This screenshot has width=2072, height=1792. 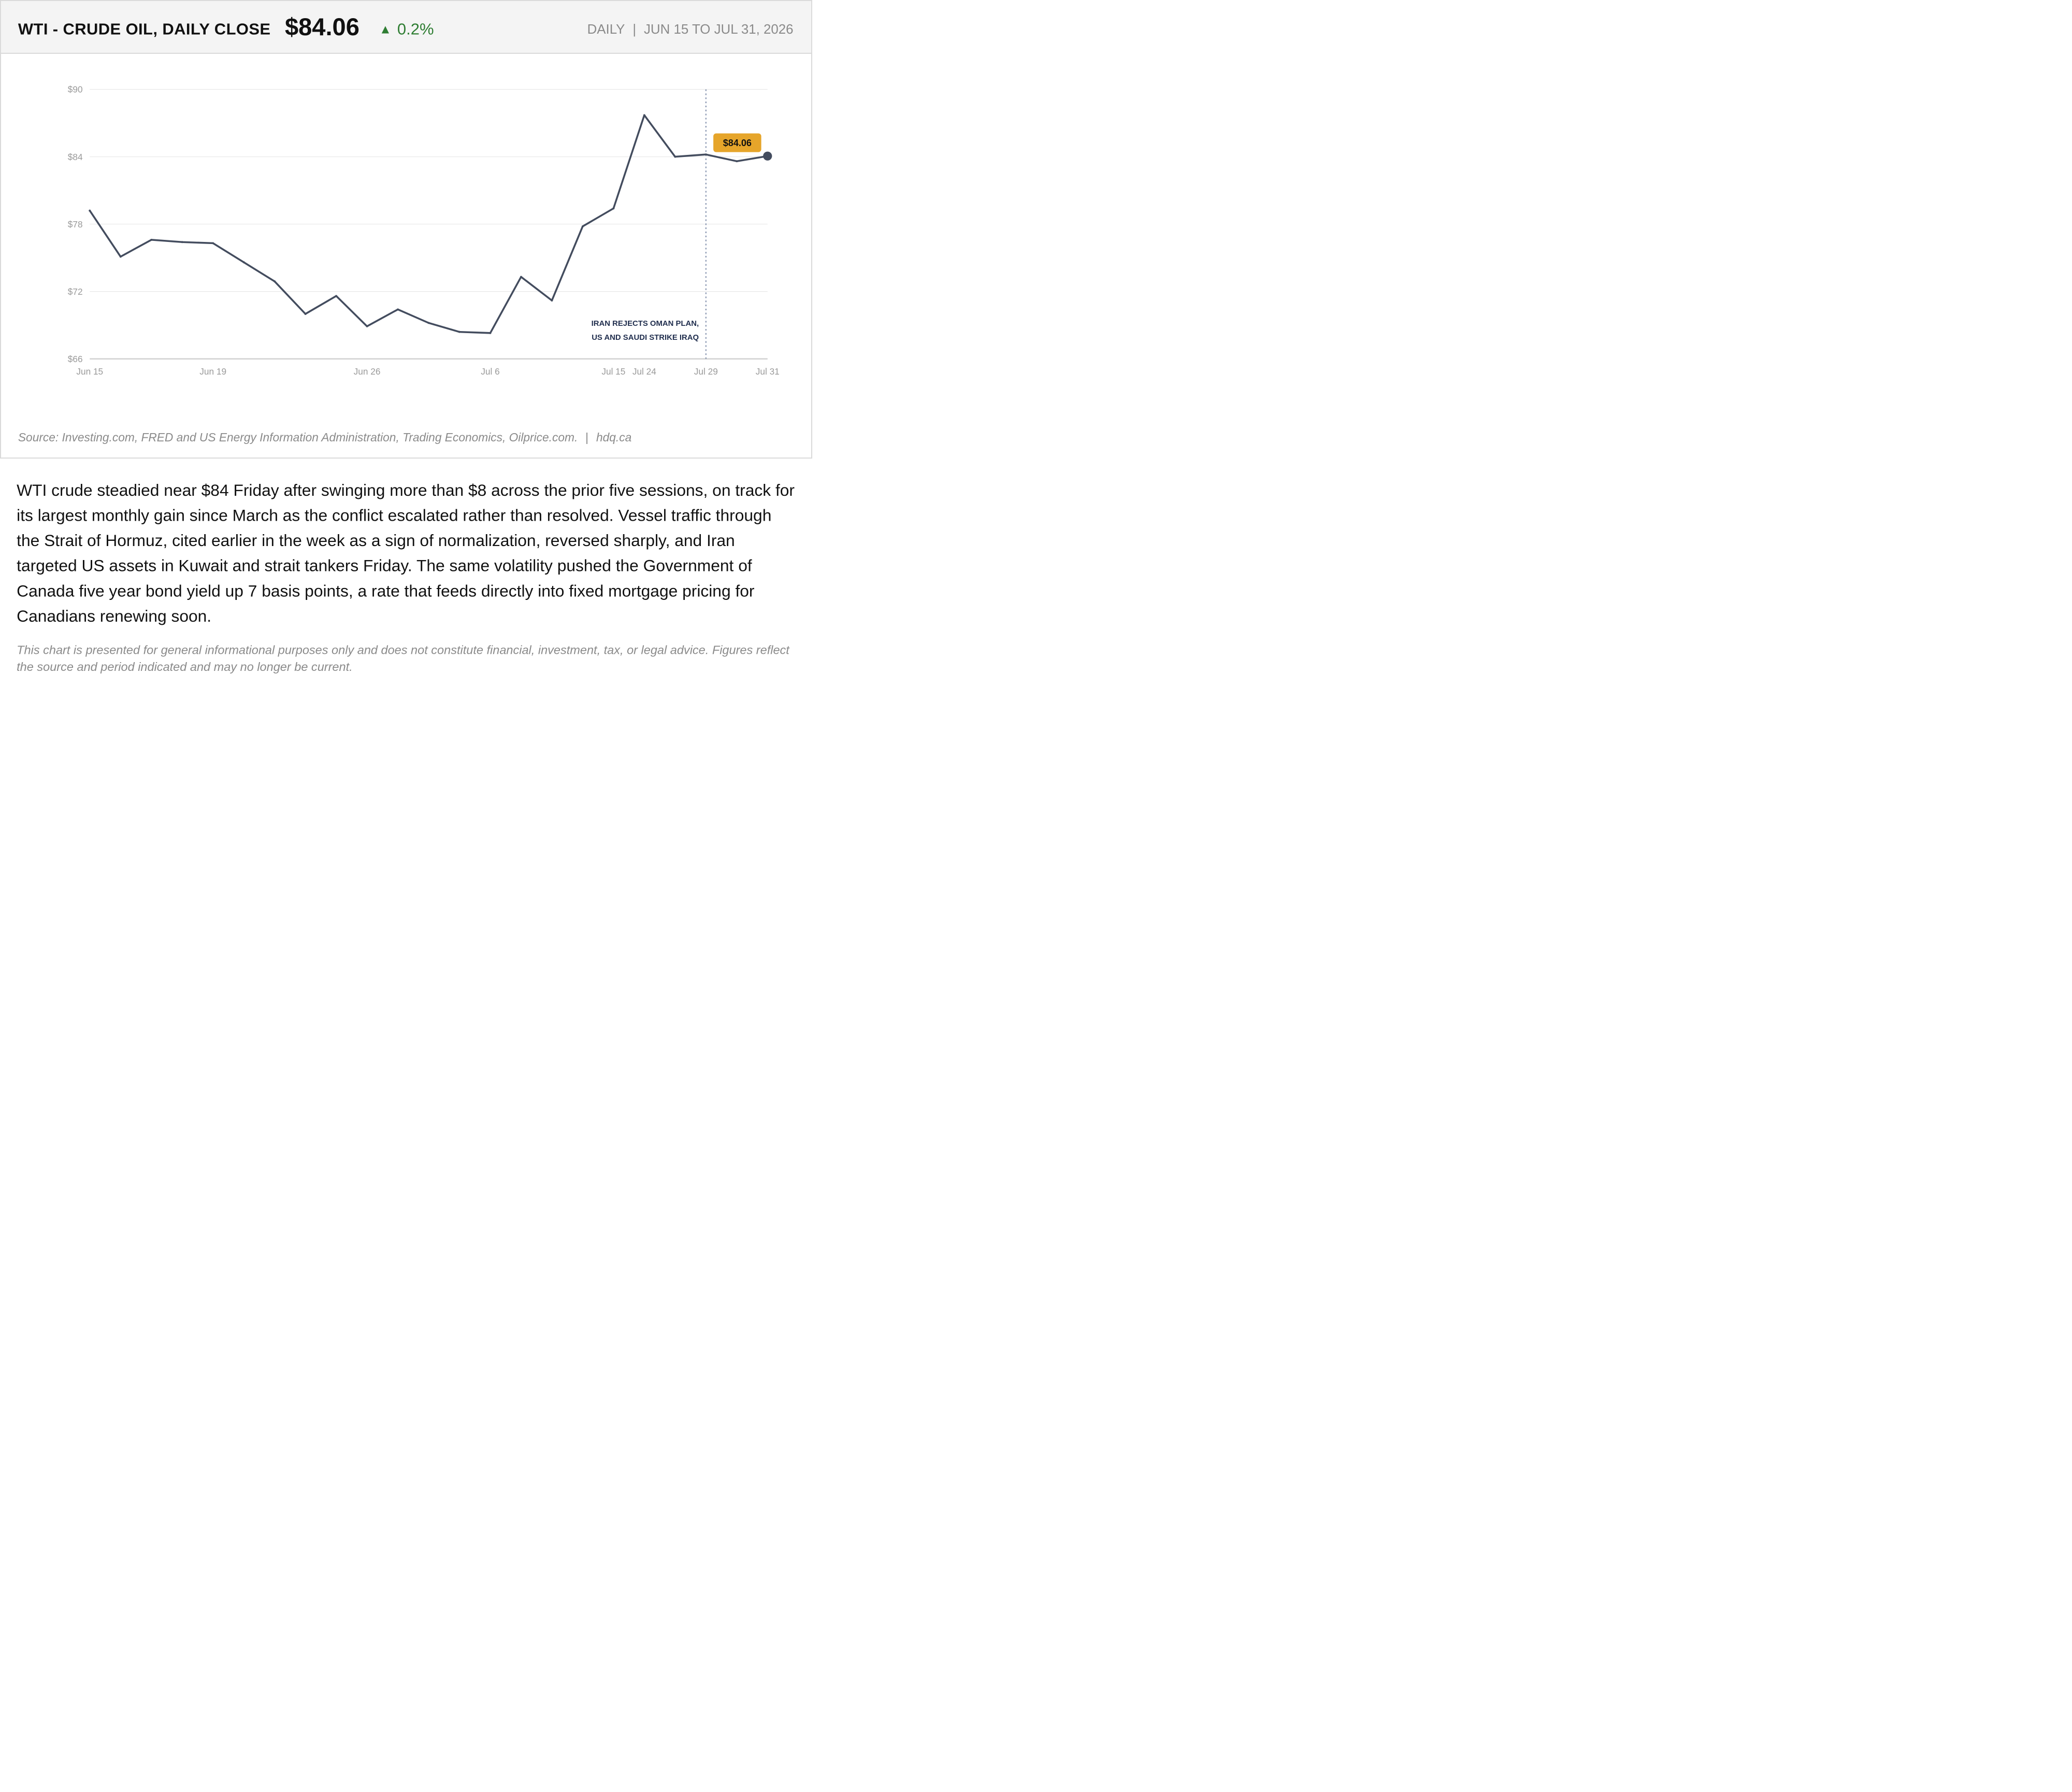 What do you see at coordinates (89, 372) in the screenshot?
I see `x-tick-label: Jun 15` at bounding box center [89, 372].